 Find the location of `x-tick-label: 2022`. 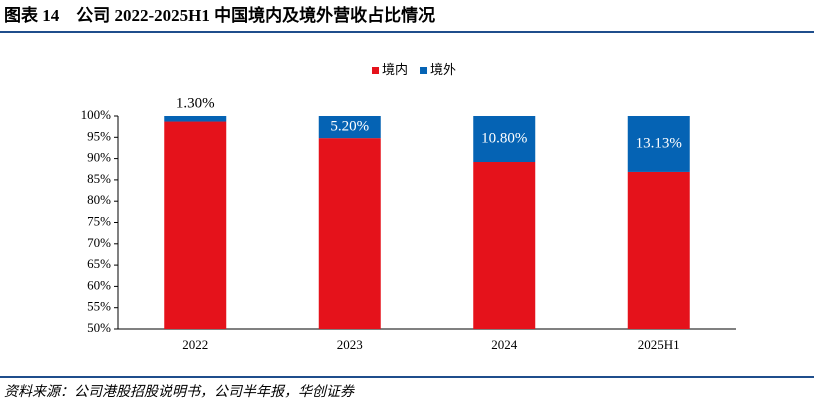

x-tick-label: 2022 is located at coordinates (195, 344).